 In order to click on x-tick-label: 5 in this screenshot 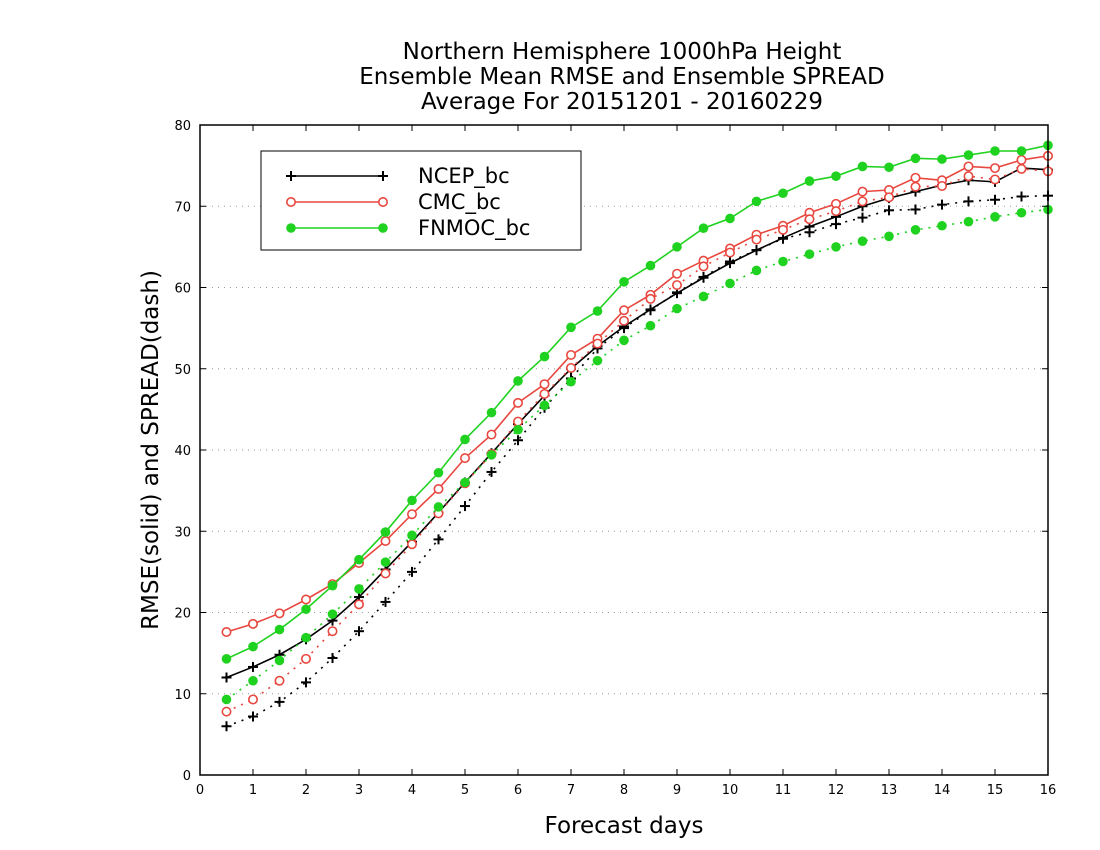, I will do `click(465, 790)`.